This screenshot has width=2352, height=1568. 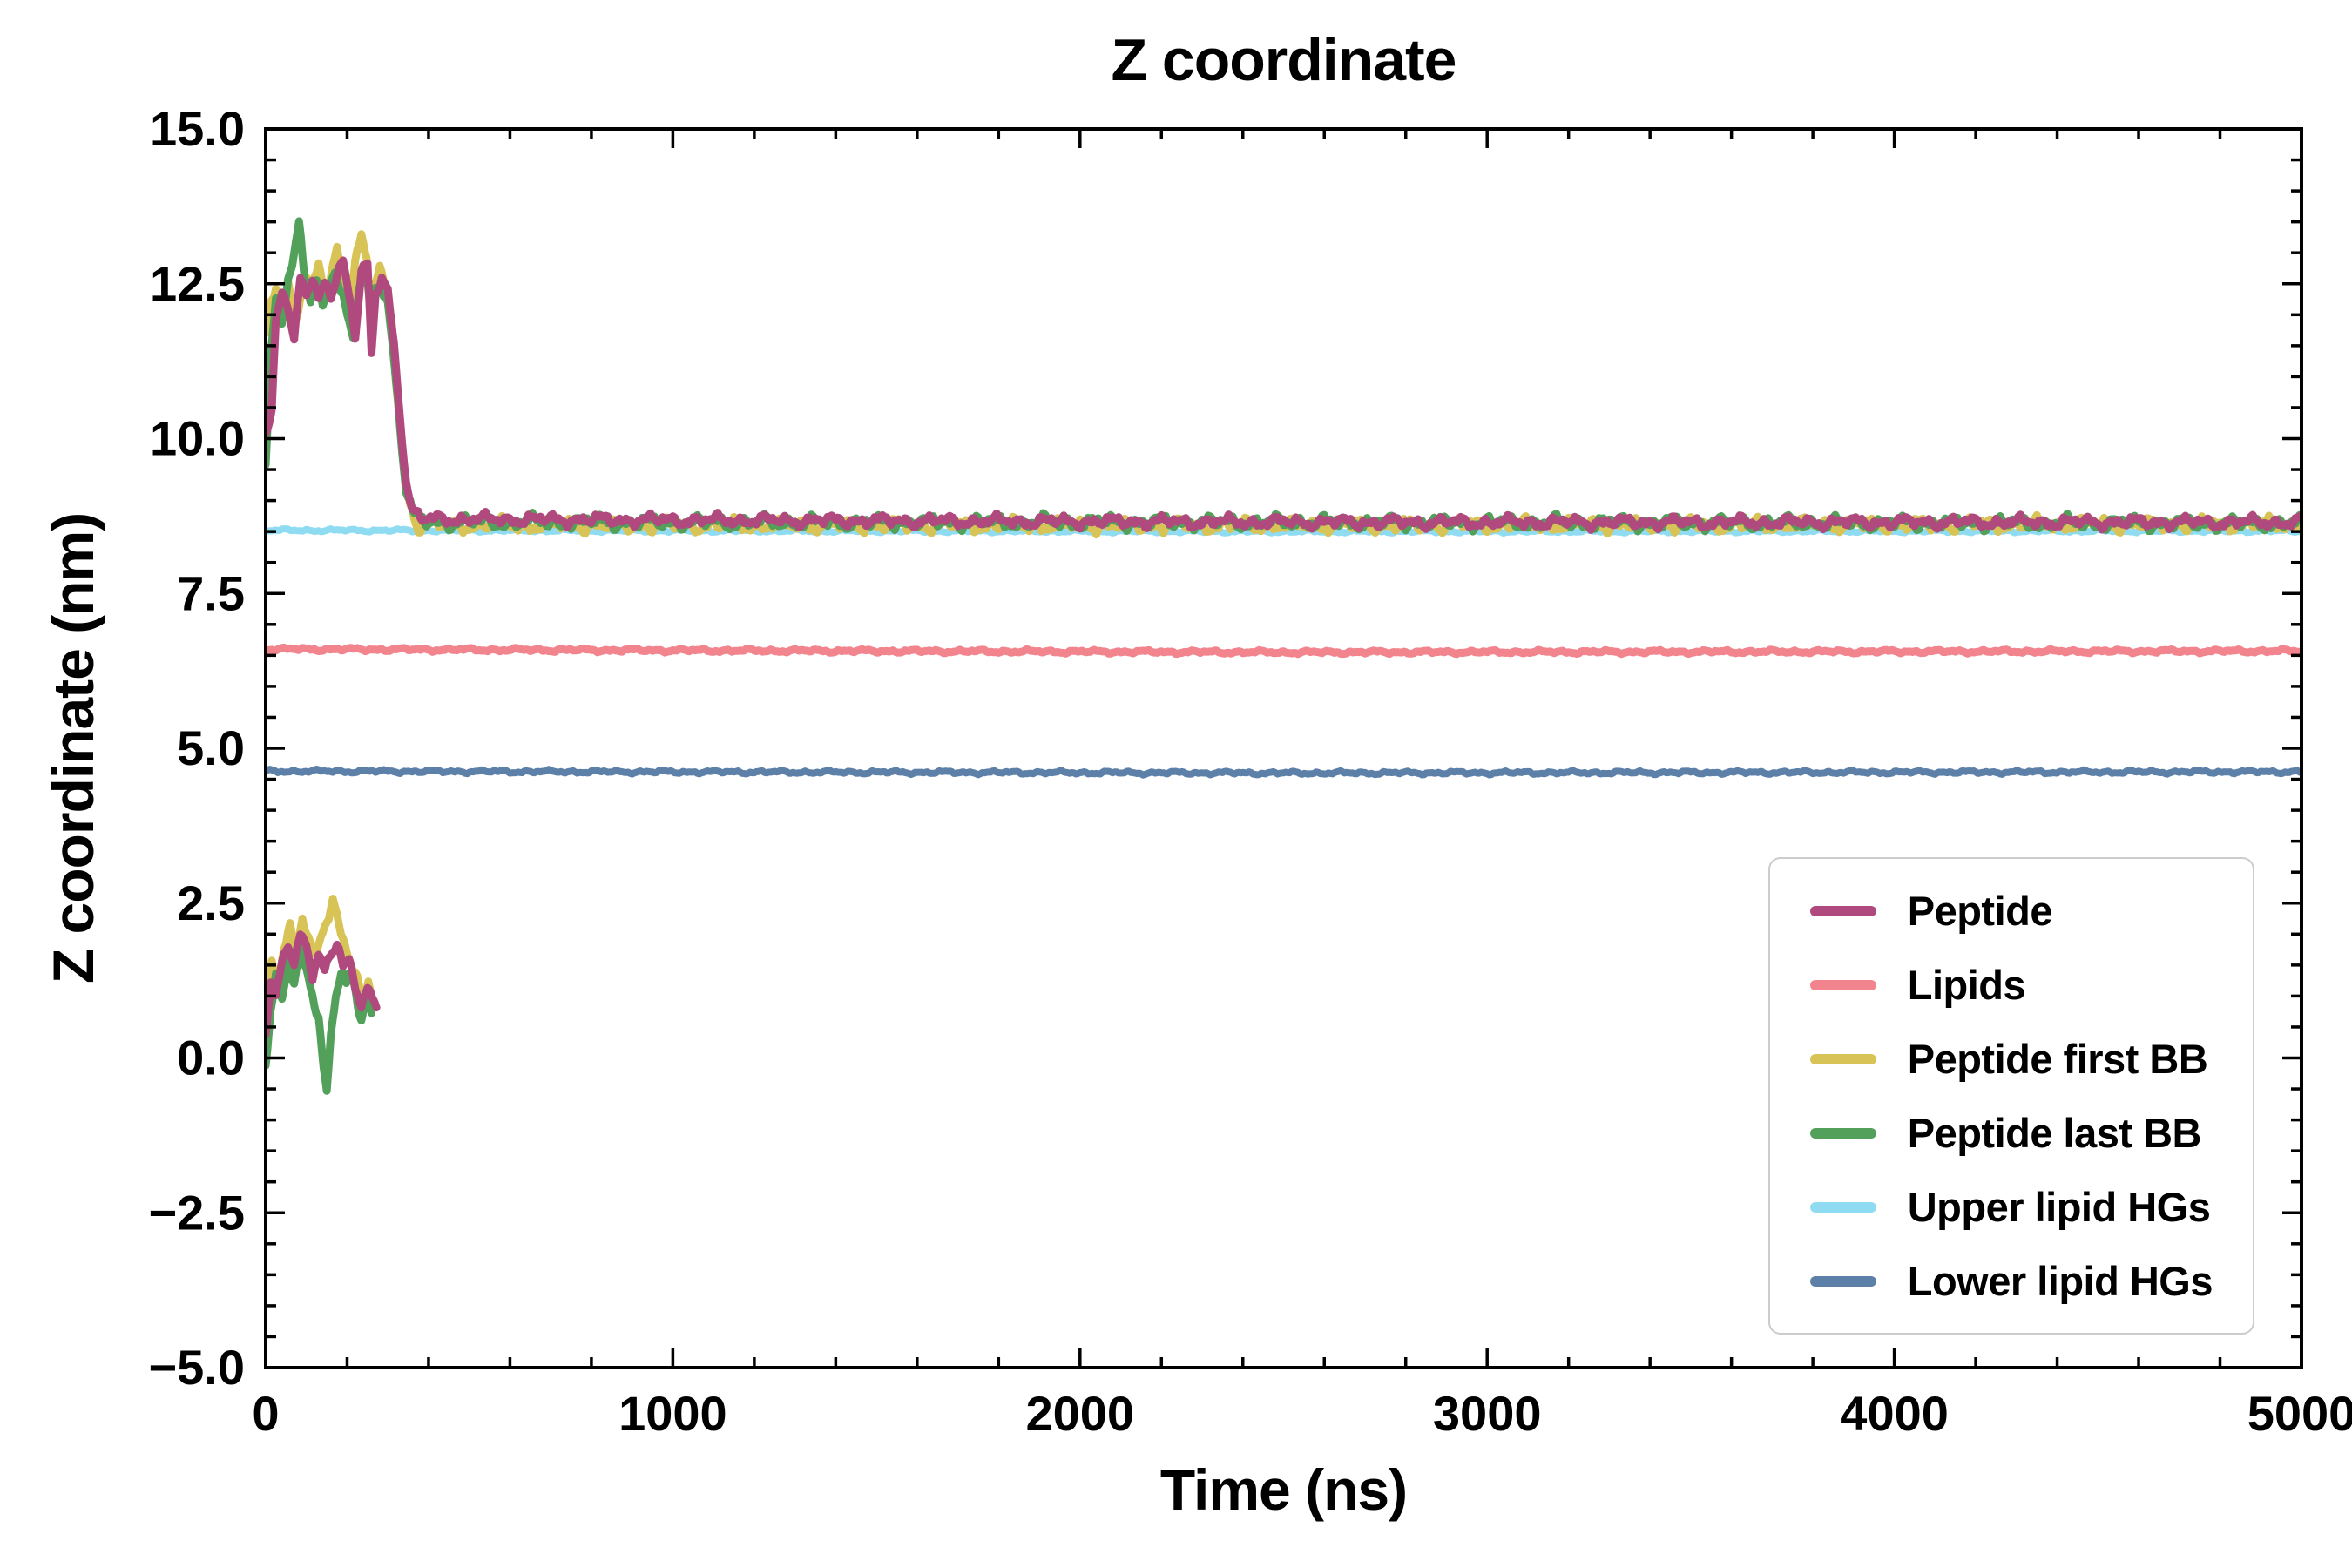 What do you see at coordinates (265, 1413) in the screenshot?
I see `x-tick-label: 0` at bounding box center [265, 1413].